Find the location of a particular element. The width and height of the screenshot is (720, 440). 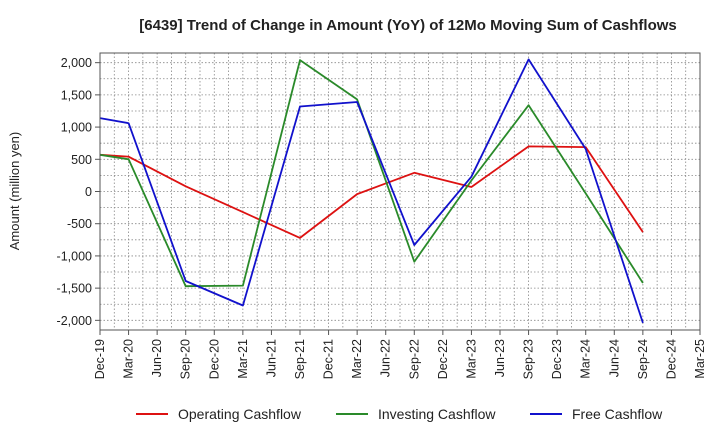

legend-label: Investing Cashflow is located at coordinates (437, 414).